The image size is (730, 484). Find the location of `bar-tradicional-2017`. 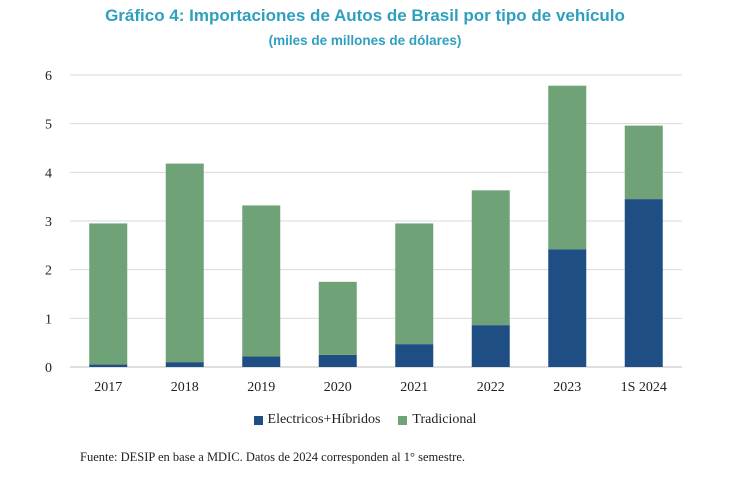

bar-tradicional-2017 is located at coordinates (108, 294).